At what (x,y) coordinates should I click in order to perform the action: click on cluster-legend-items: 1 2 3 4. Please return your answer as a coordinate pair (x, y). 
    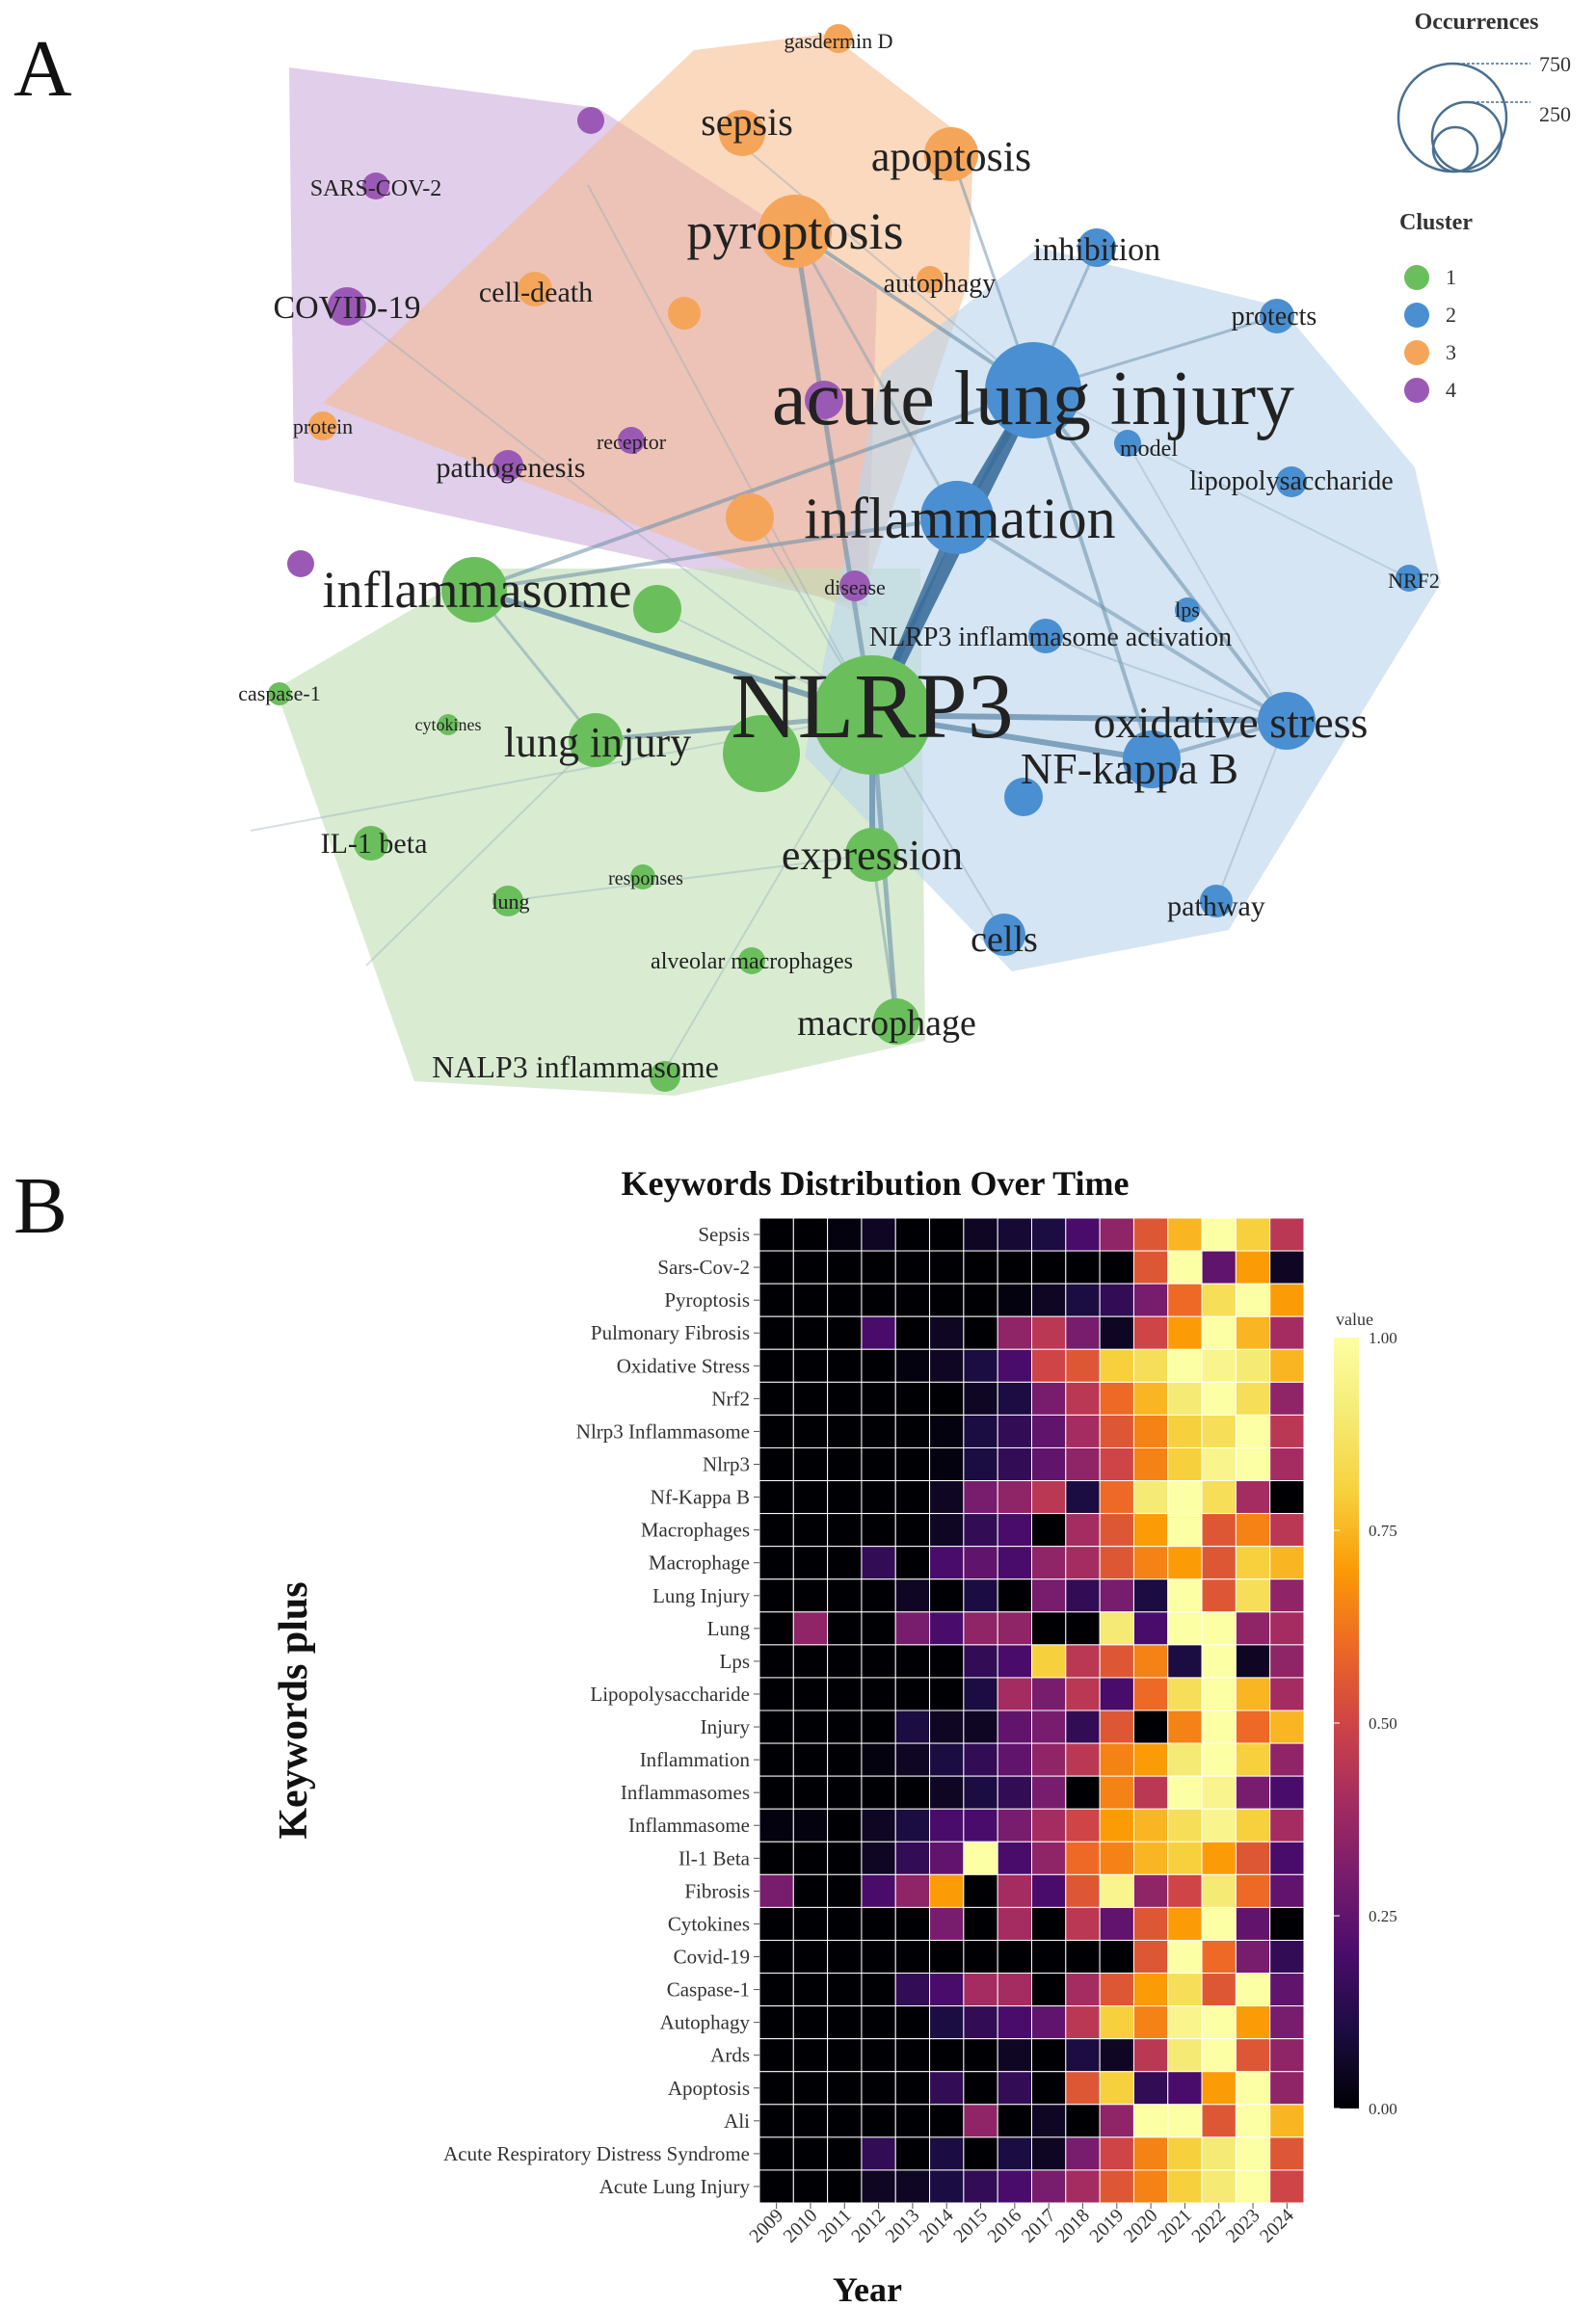
    Looking at the image, I should click on (1430, 334).